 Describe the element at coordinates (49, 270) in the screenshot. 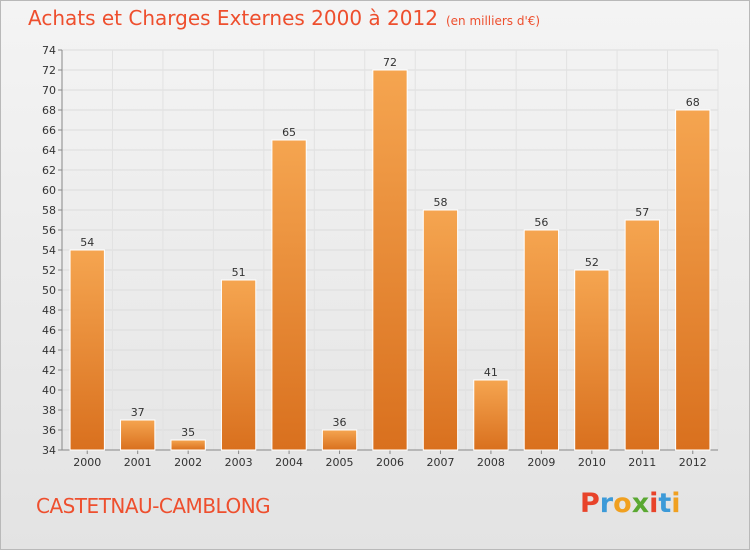

I see `y-tick-label: 52` at that location.